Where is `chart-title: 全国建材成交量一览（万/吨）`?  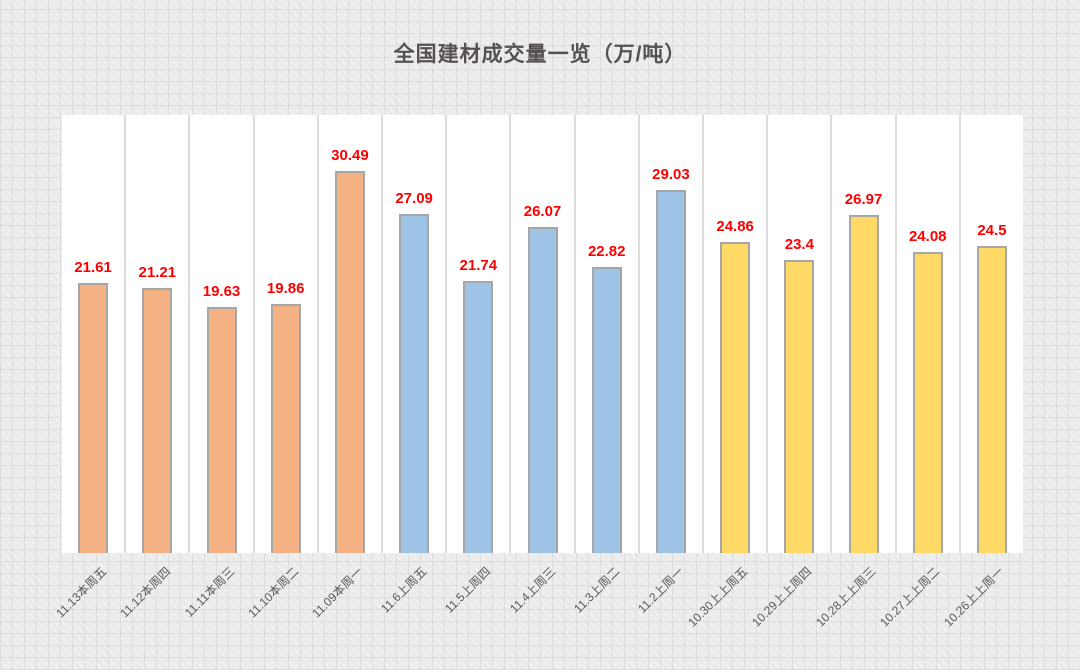 chart-title: 全国建材成交量一览（万/吨） is located at coordinates (540, 54).